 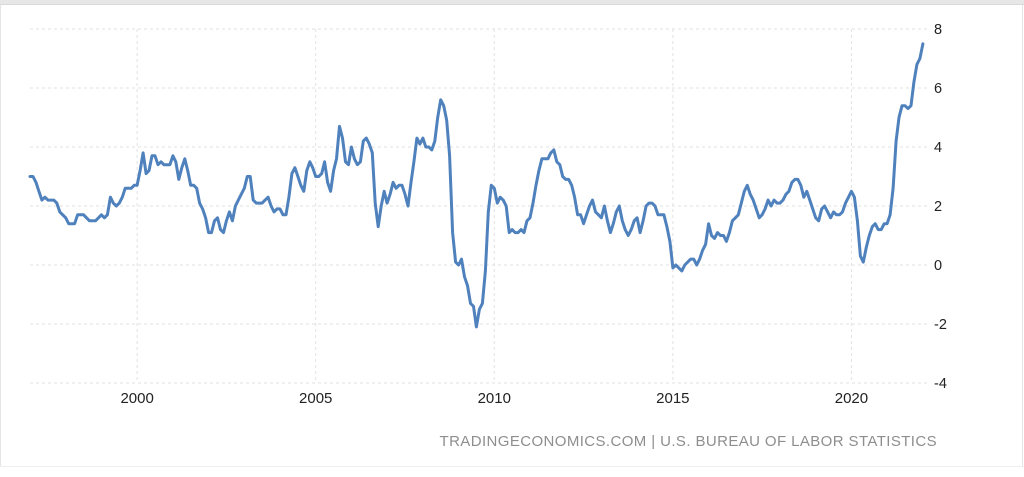 I want to click on y-axis-tick-label: -2, so click(x=940, y=325).